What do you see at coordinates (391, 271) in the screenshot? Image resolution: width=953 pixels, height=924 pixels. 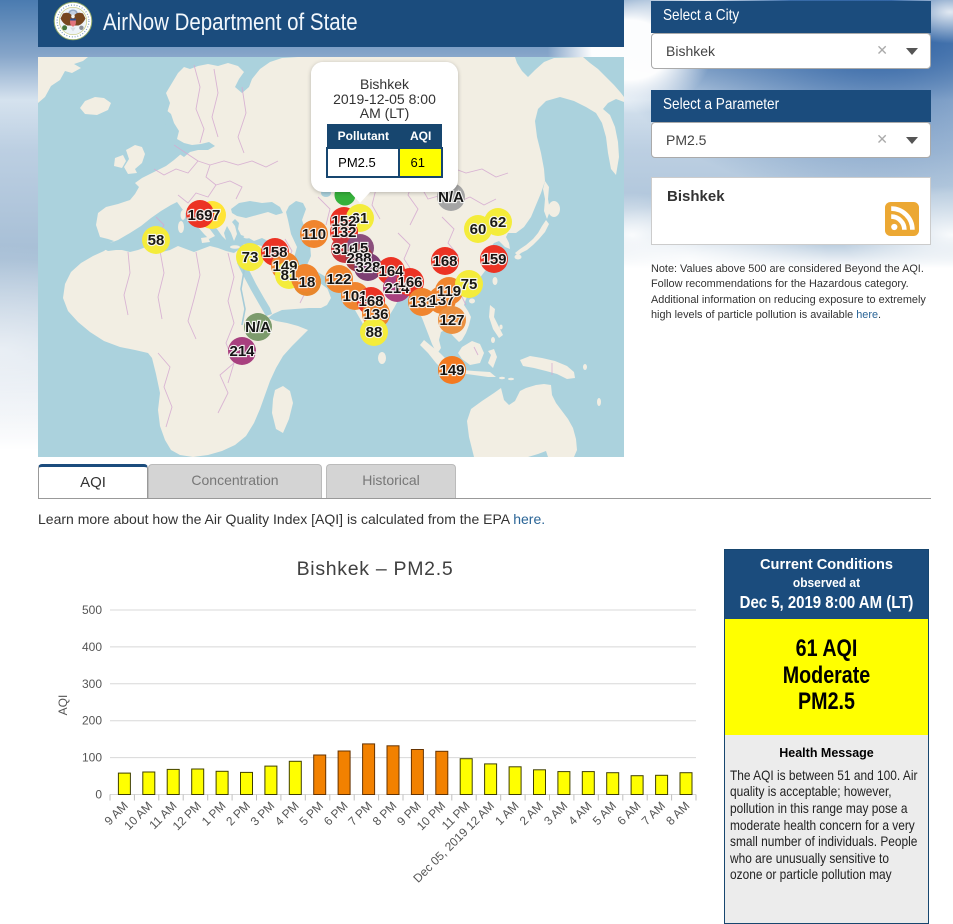 I see `svg-text: 164` at bounding box center [391, 271].